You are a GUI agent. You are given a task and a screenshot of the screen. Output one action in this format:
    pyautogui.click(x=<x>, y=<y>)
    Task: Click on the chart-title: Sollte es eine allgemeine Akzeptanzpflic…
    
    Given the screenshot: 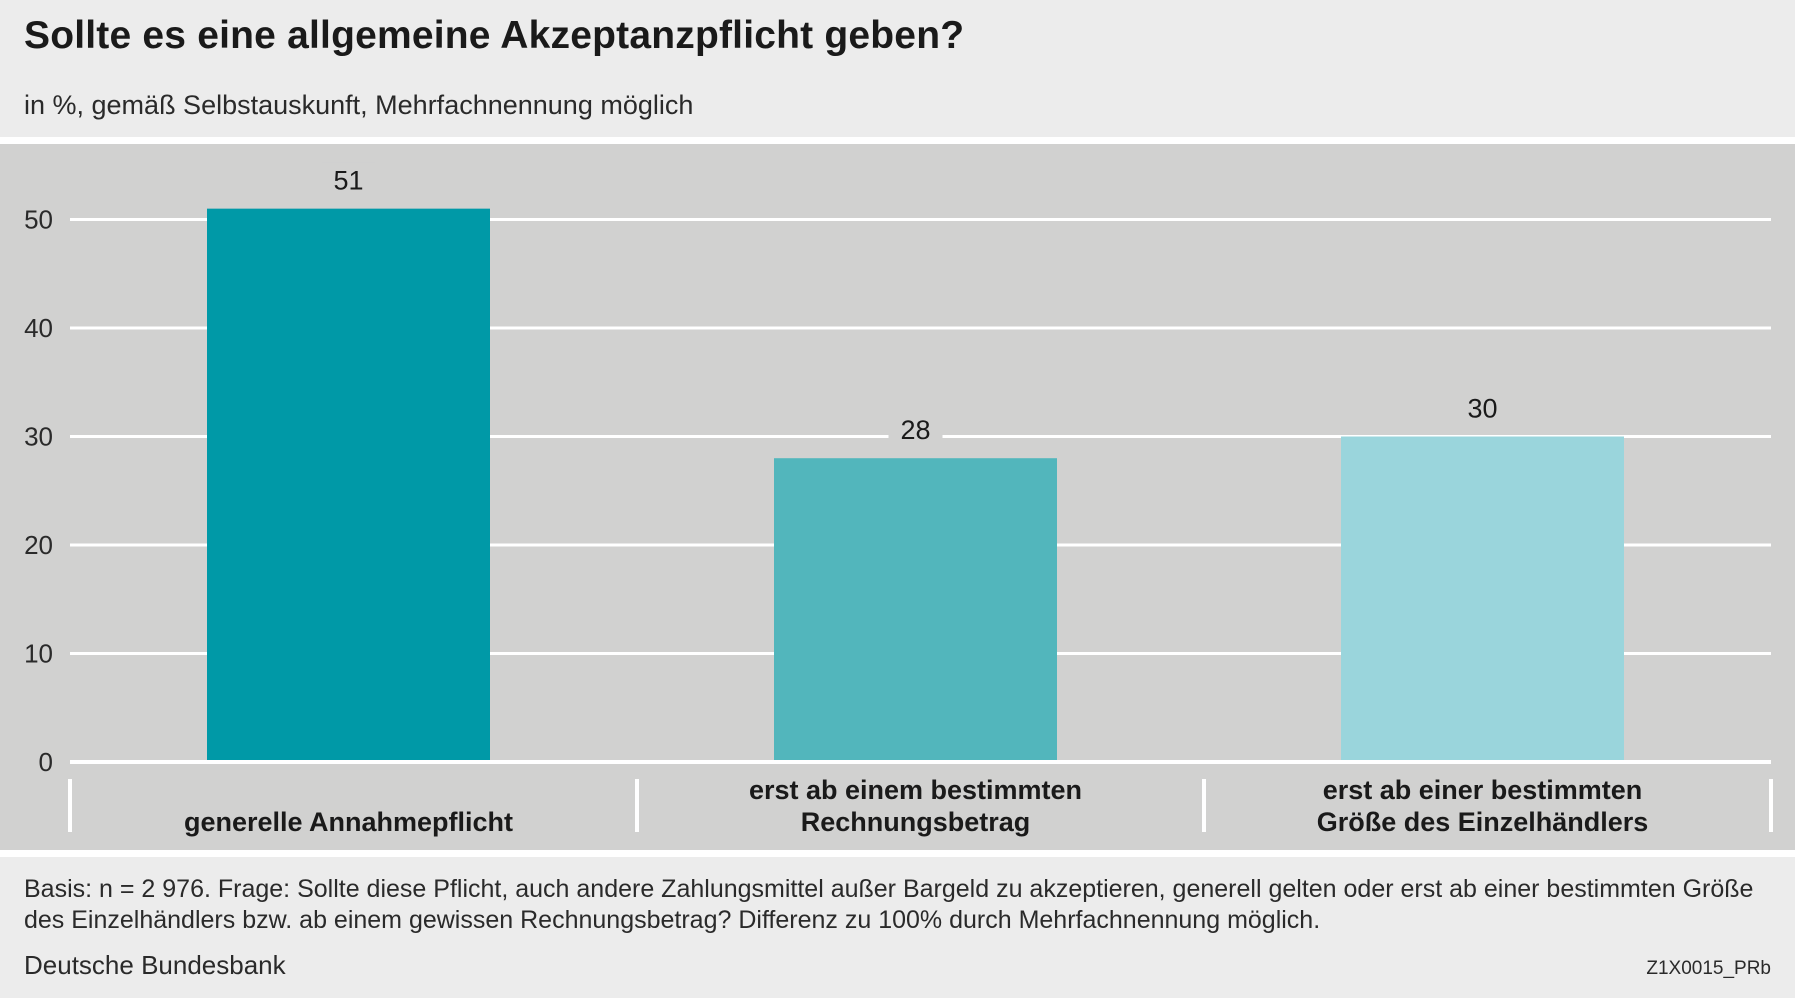 What is the action you would take?
    pyautogui.click(x=494, y=35)
    